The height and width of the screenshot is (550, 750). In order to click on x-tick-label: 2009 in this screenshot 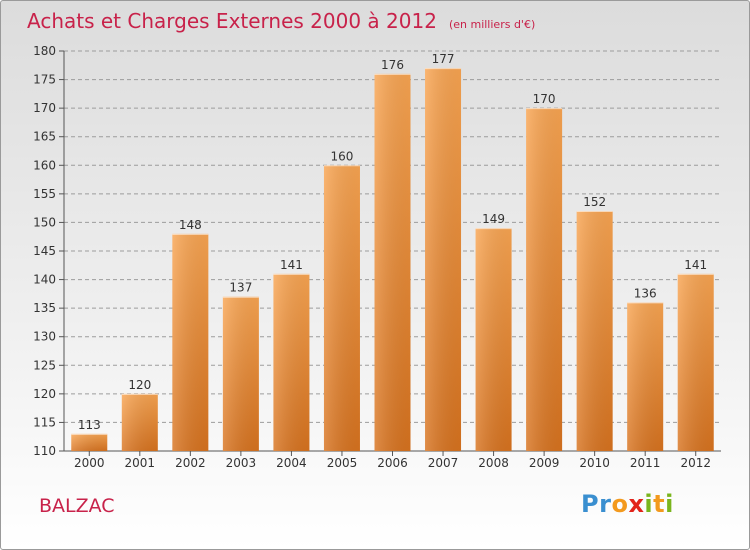, I will do `click(544, 463)`.